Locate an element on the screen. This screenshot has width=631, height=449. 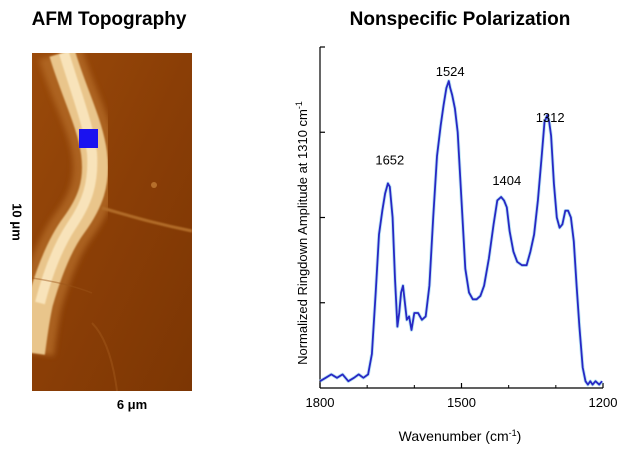
peak-label-1652: 1652 is located at coordinates (389, 160).